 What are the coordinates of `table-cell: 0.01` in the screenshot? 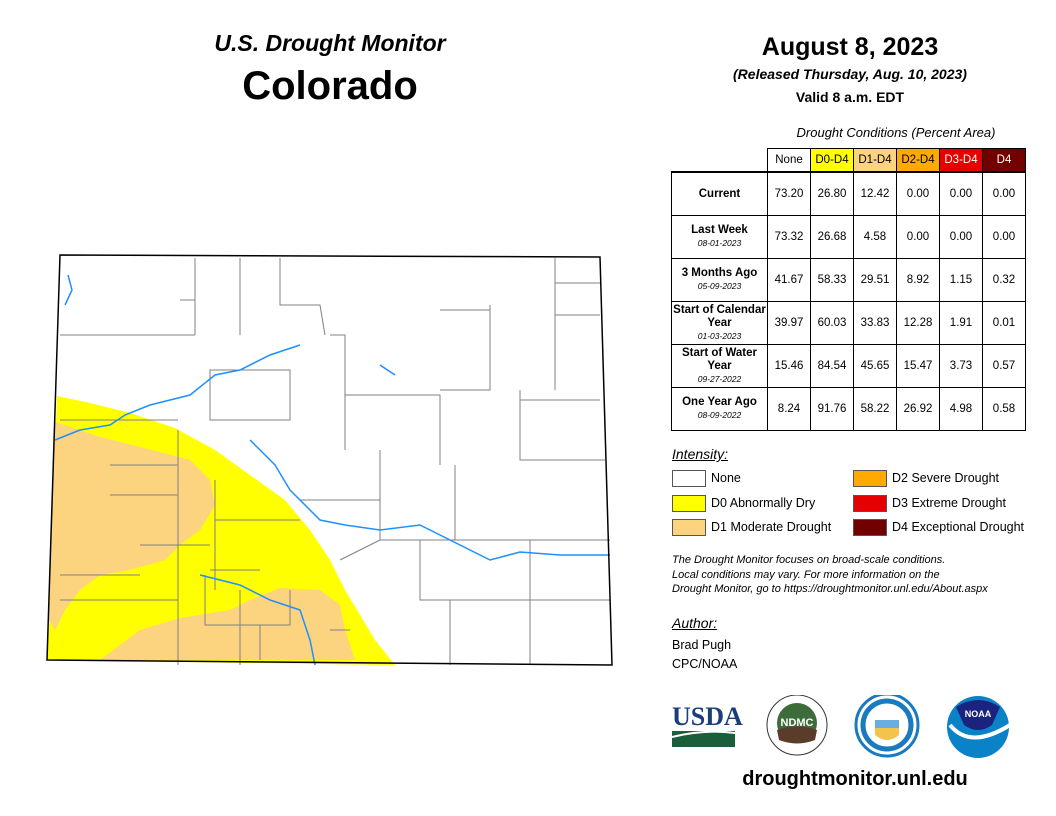 It's located at (1004, 323).